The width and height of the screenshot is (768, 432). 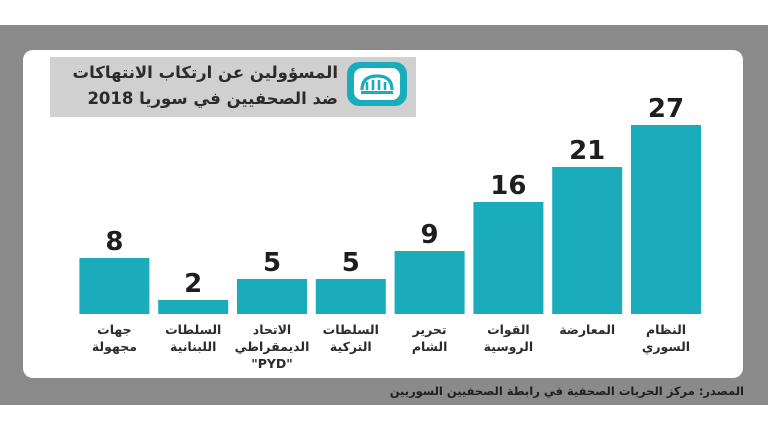 What do you see at coordinates (351, 263) in the screenshot?
I see `bar-value-label-4: 5` at bounding box center [351, 263].